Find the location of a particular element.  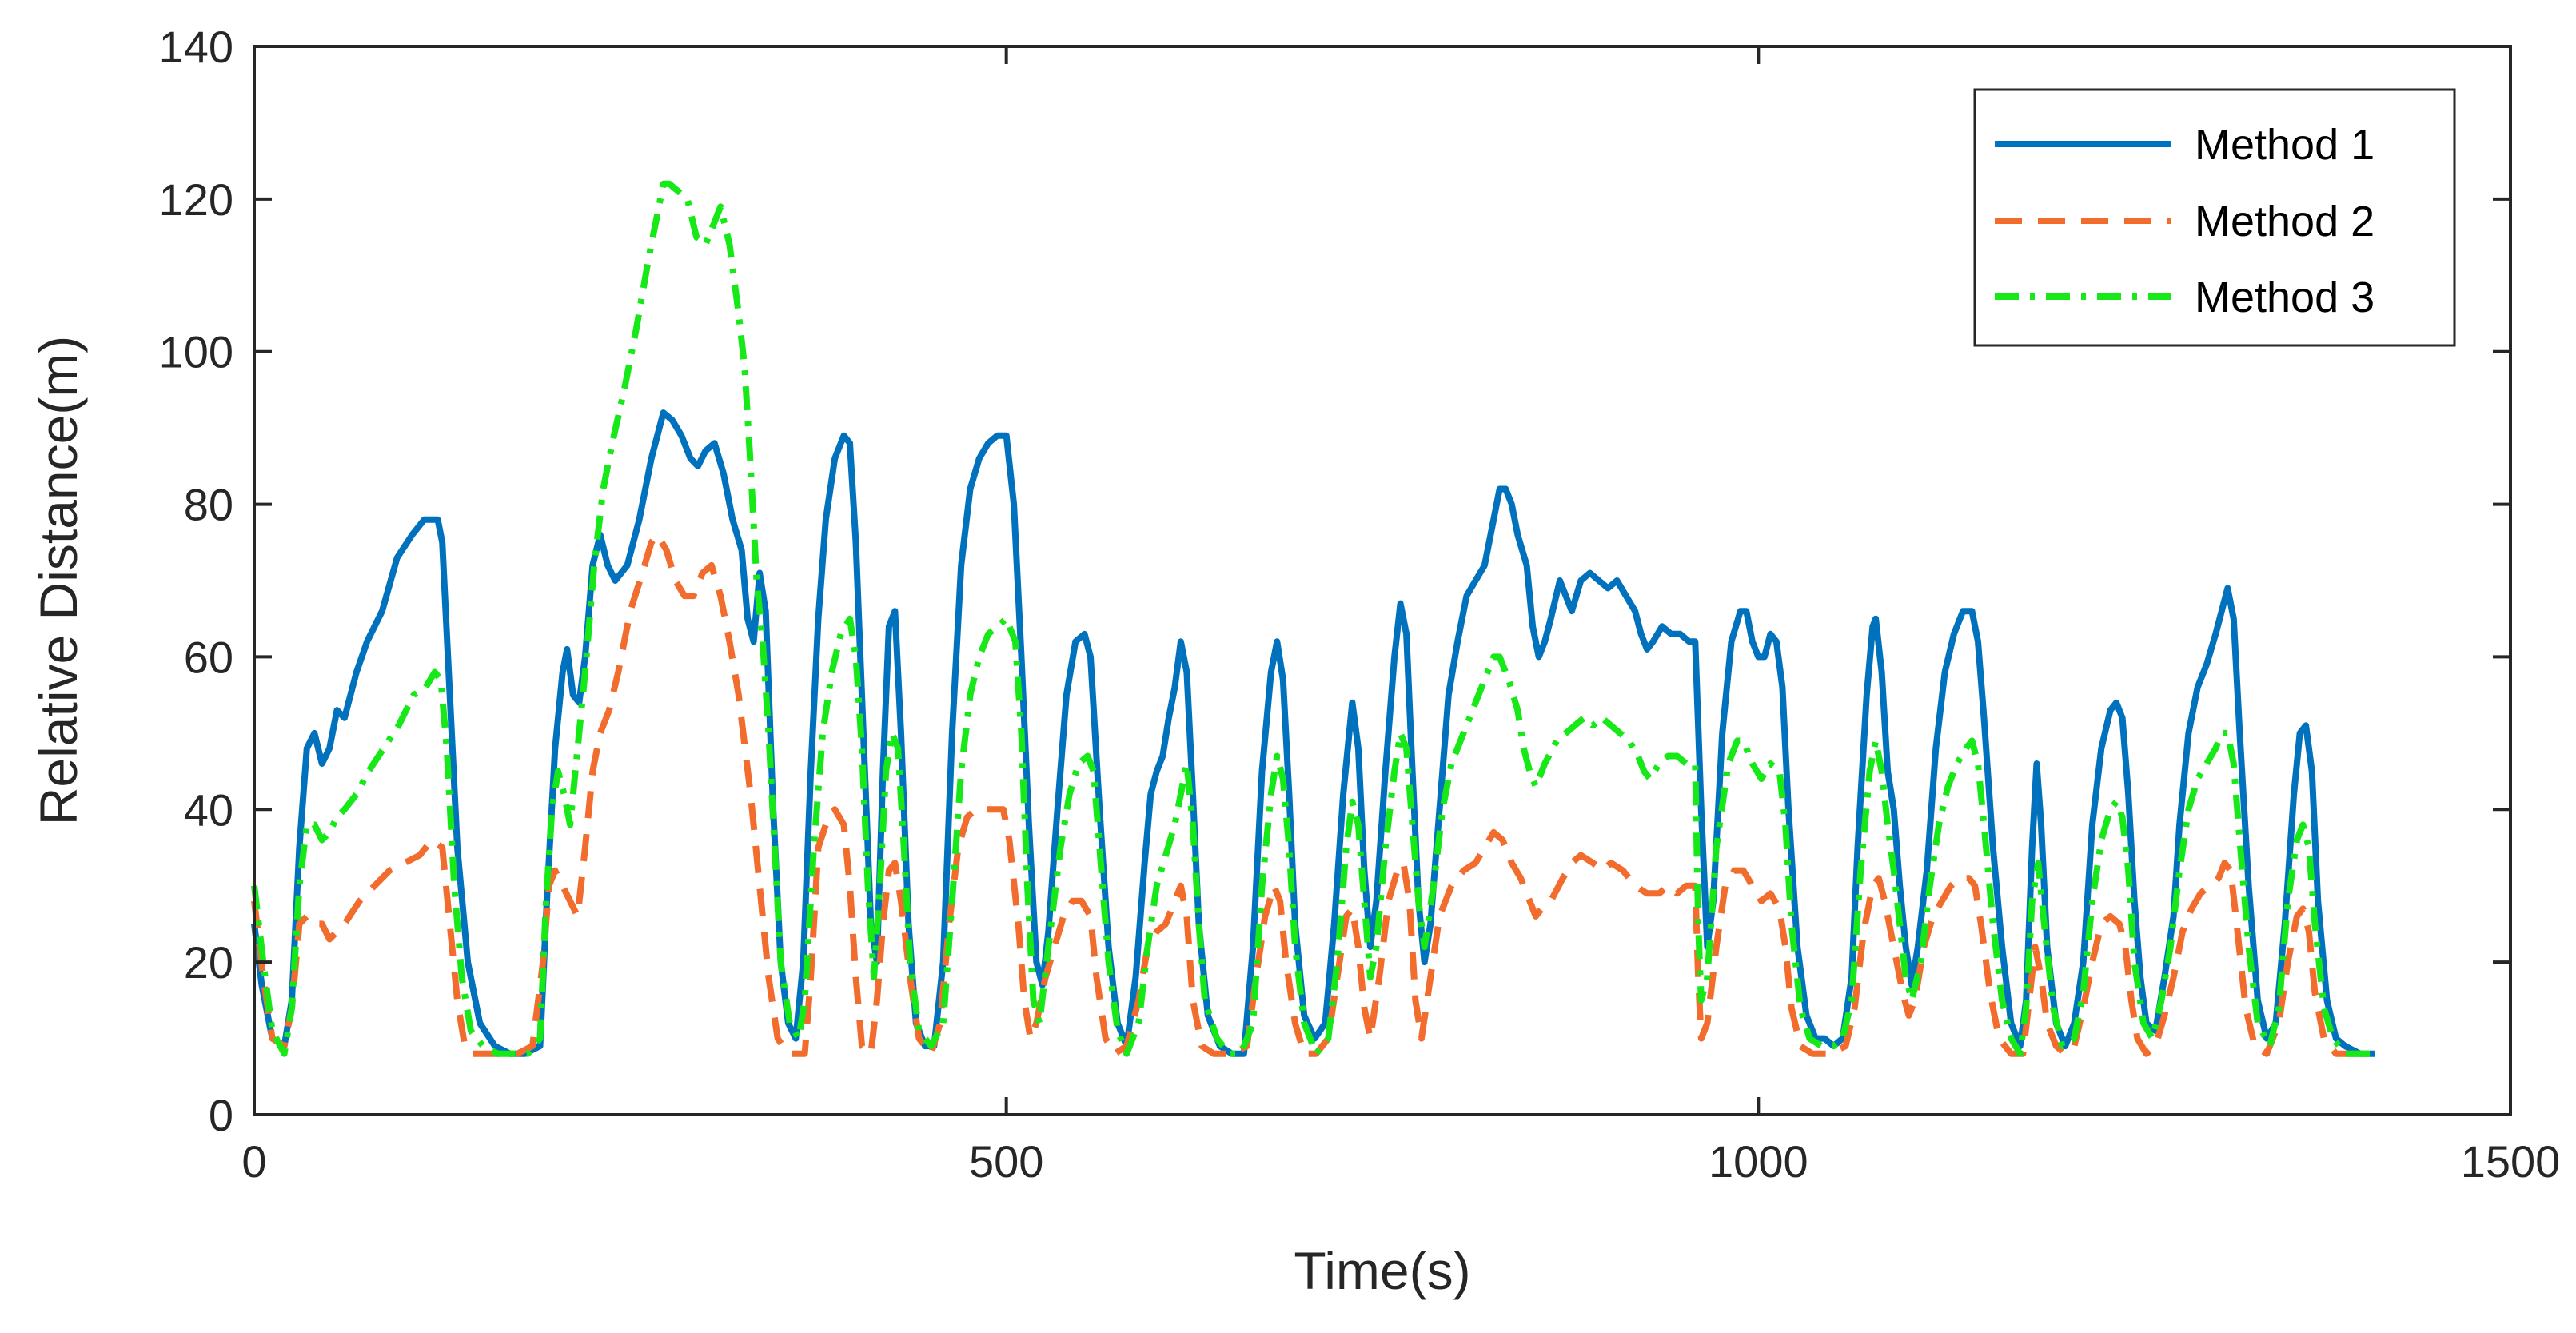

y-tick-label: 100 is located at coordinates (196, 352).